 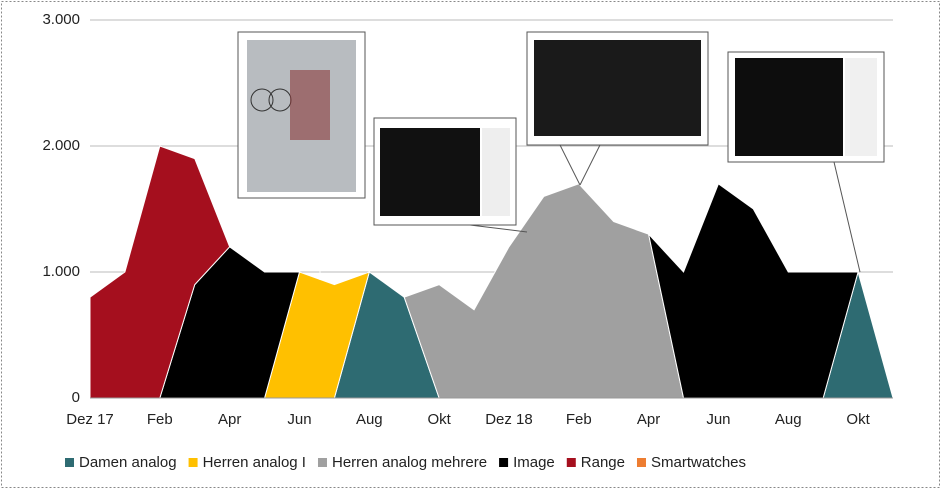 What do you see at coordinates (61, 145) in the screenshot?
I see `y-tick-label: 2.000` at bounding box center [61, 145].